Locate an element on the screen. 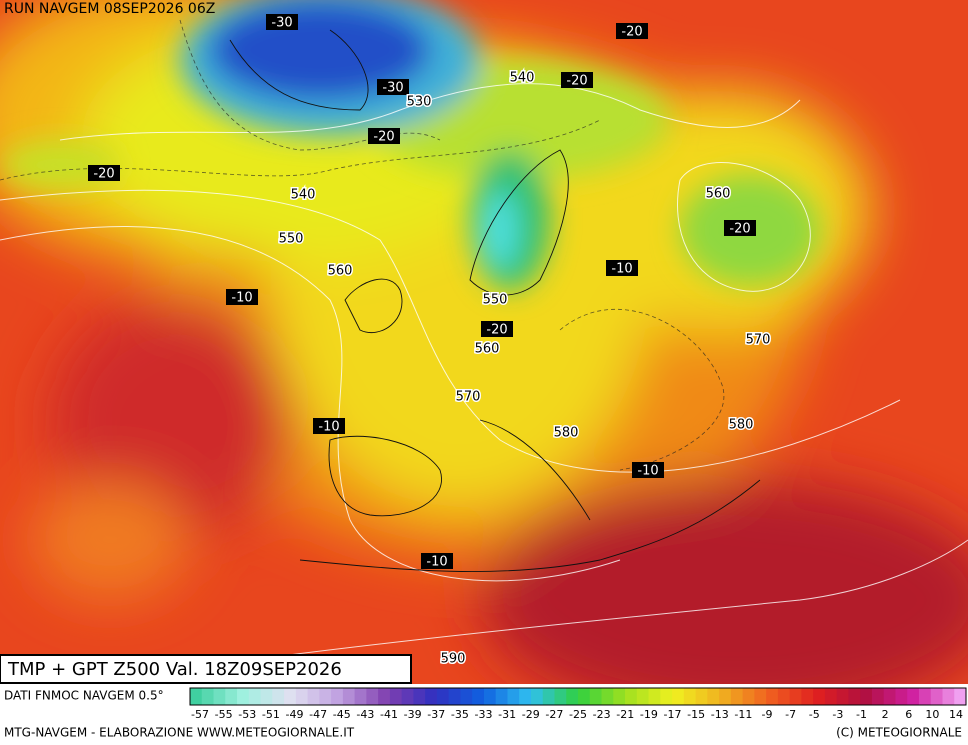 Image resolution: width=968 pixels, height=745 pixels. colorbar-label: -53 is located at coordinates (247, 714).